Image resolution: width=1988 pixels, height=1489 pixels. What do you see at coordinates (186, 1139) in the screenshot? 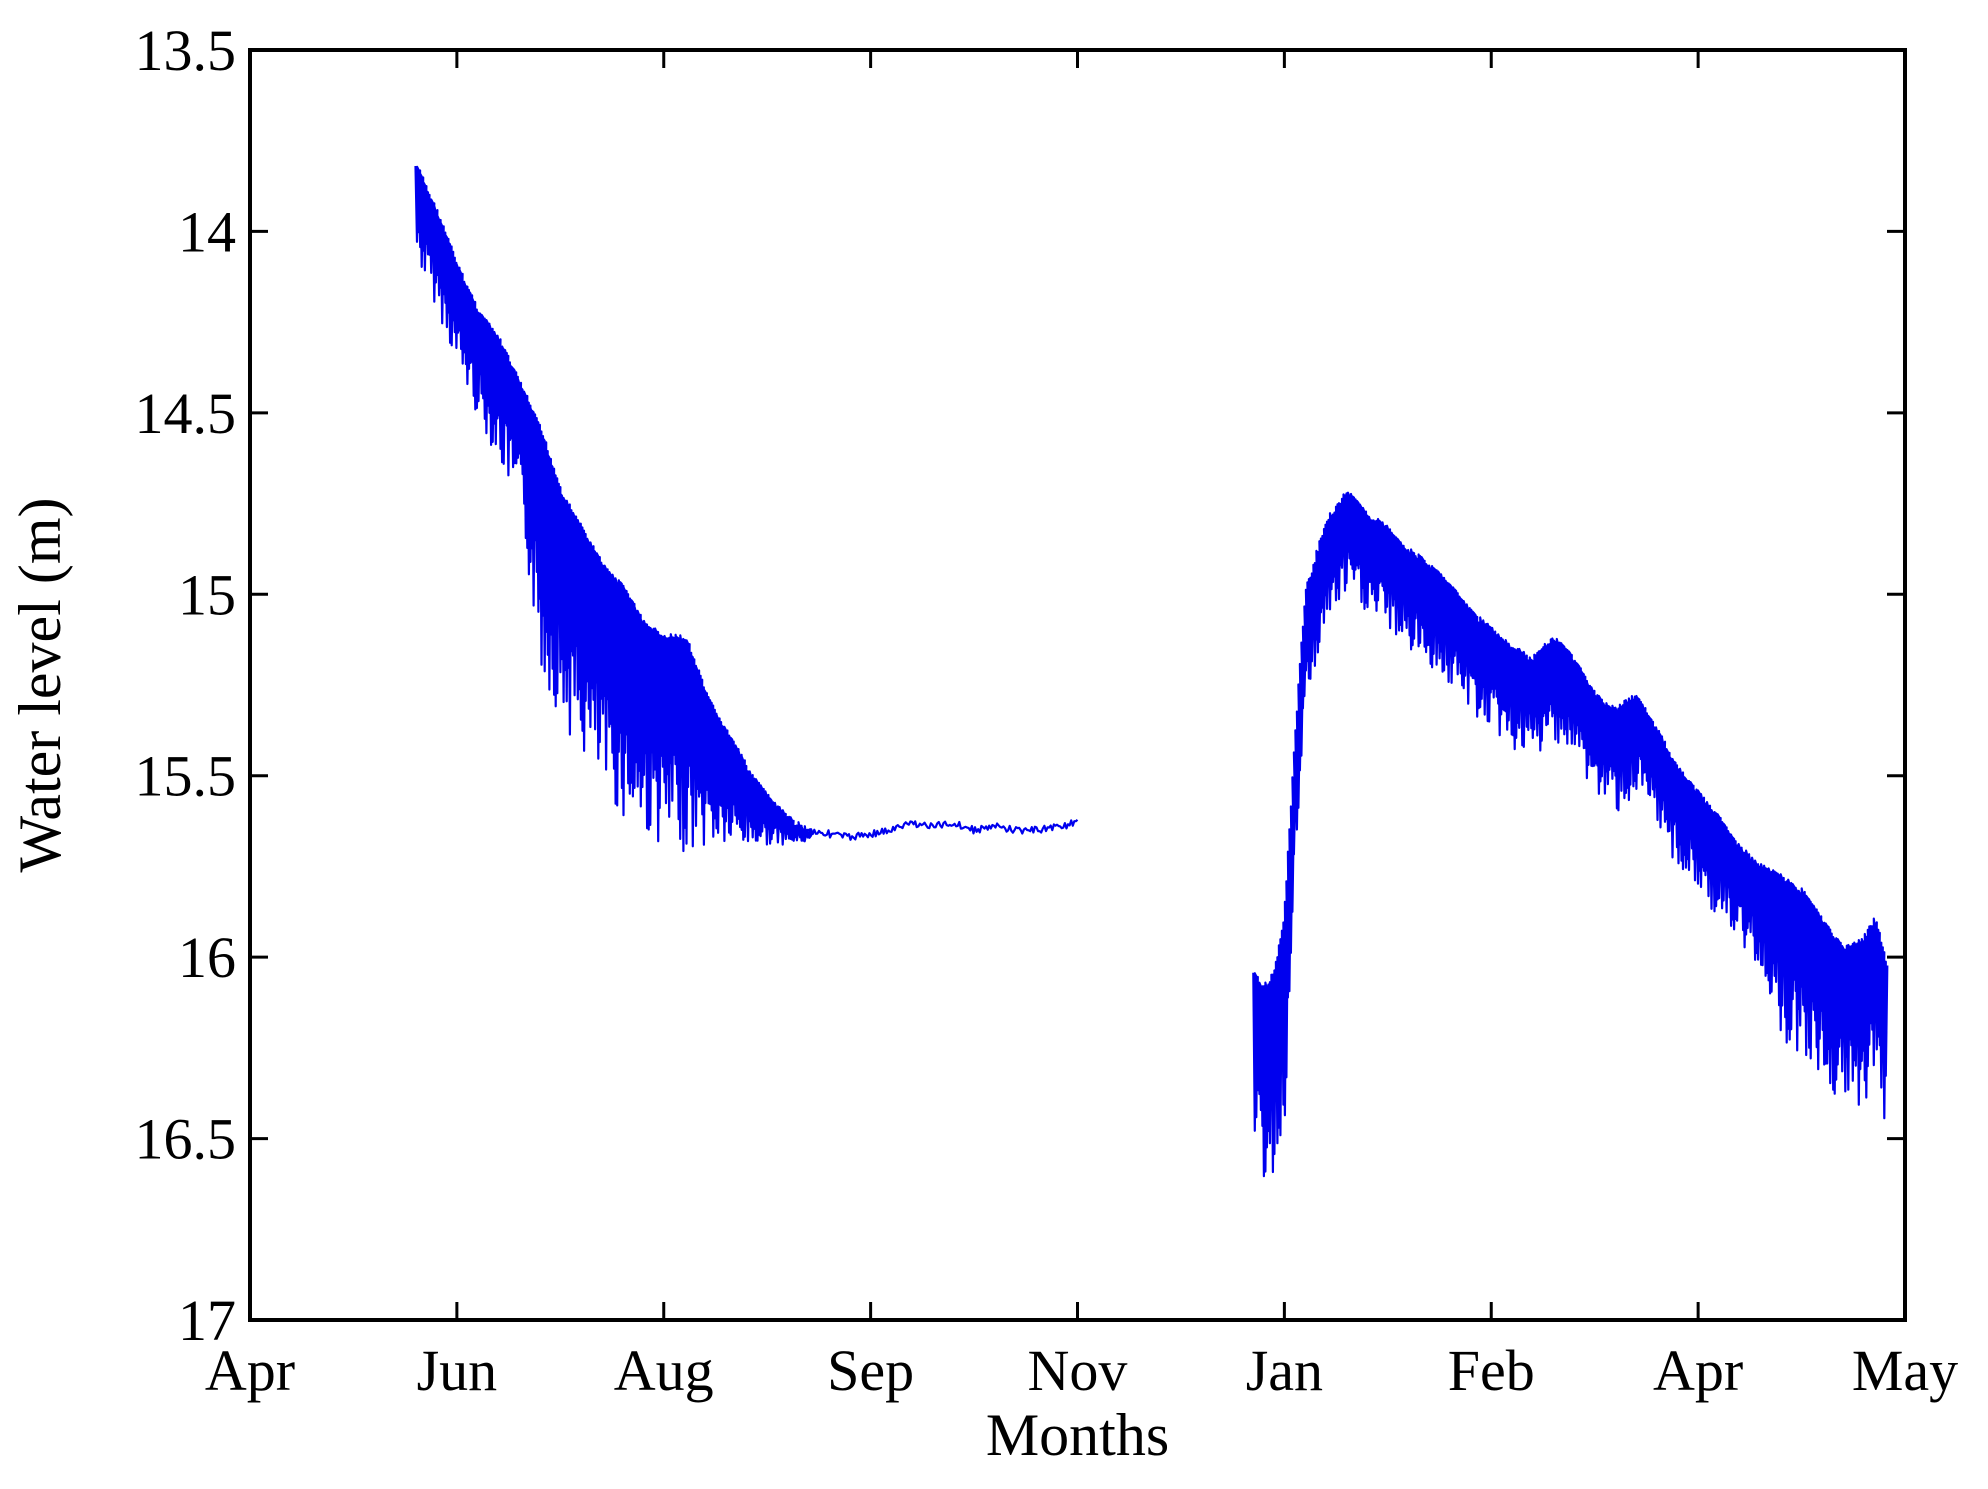
I see `y-tick-label: 16.5` at bounding box center [186, 1139].